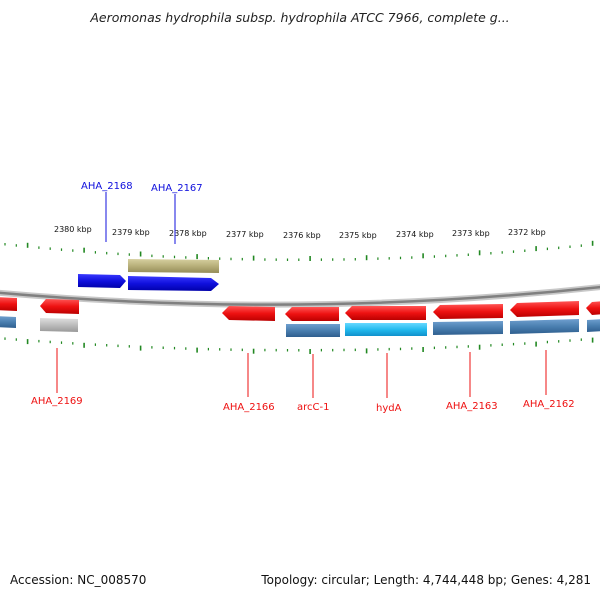 This screenshot has width=600, height=600. I want to click on gene-right-edge-arrow, so click(593, 308).